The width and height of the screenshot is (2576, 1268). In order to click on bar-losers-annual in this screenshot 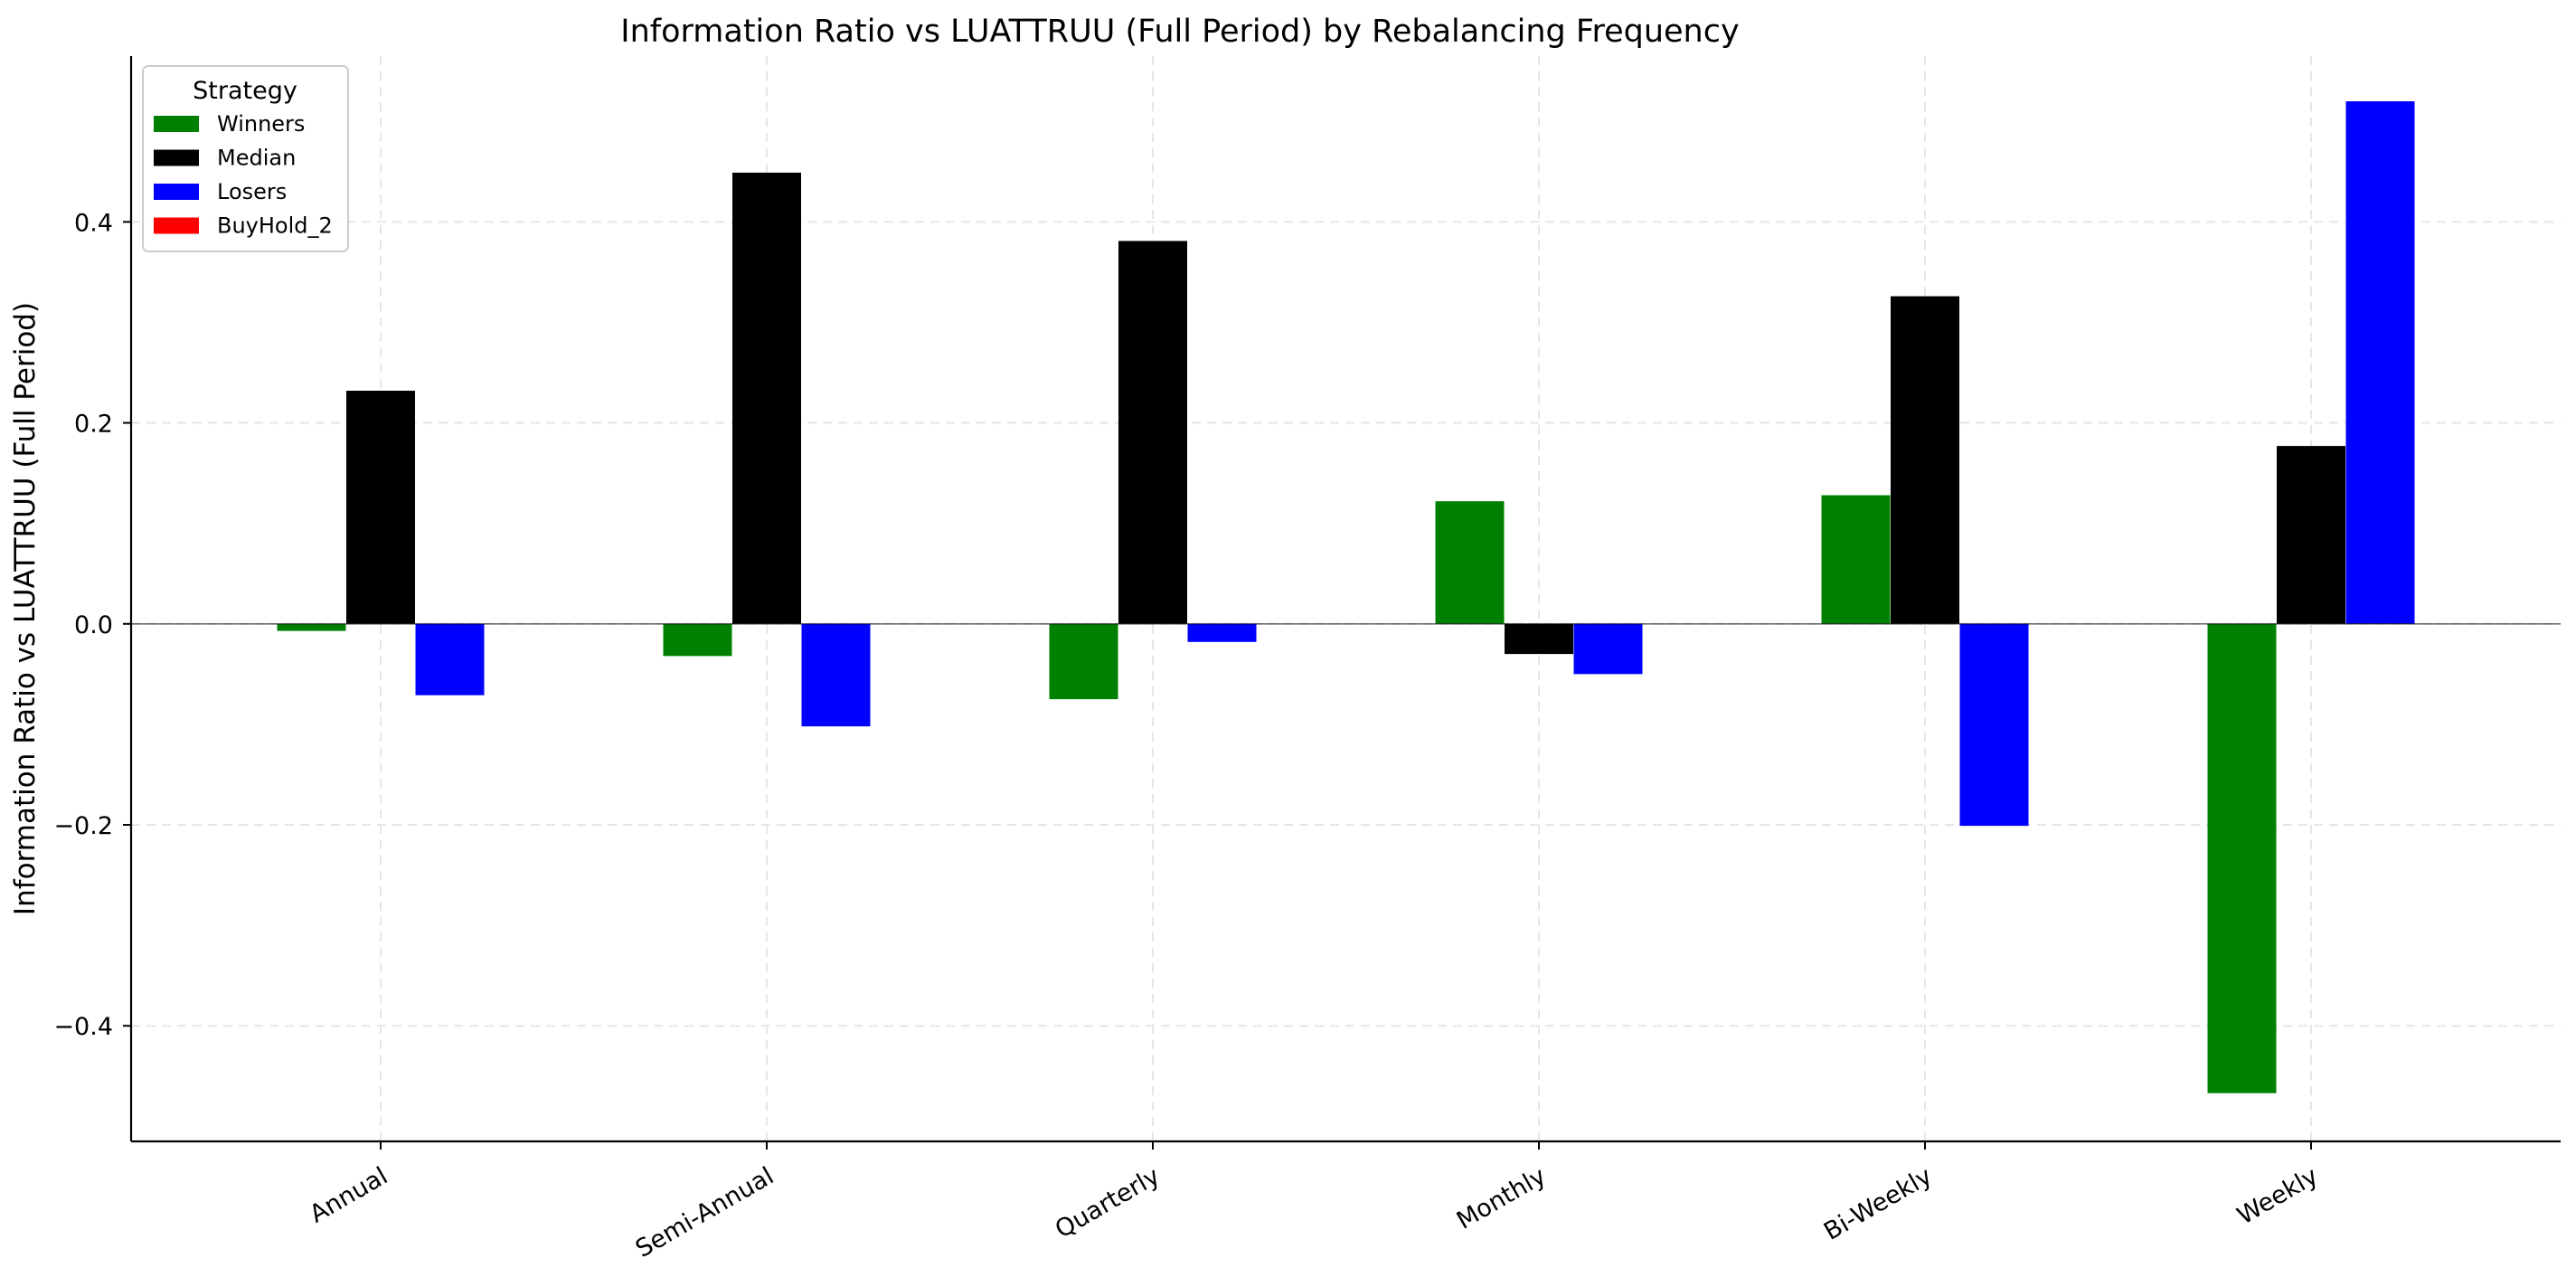, I will do `click(450, 659)`.